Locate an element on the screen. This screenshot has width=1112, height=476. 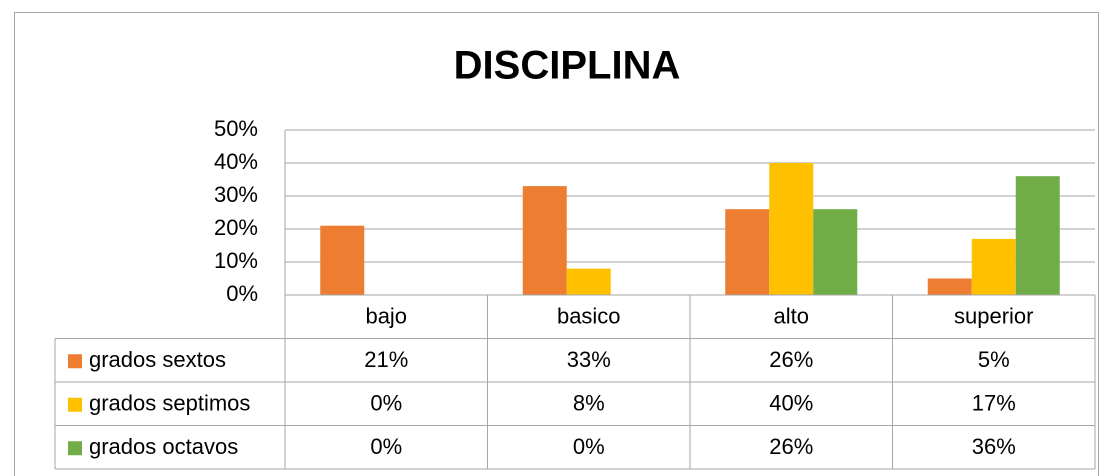
legend-label: grados octavos is located at coordinates (163, 446).